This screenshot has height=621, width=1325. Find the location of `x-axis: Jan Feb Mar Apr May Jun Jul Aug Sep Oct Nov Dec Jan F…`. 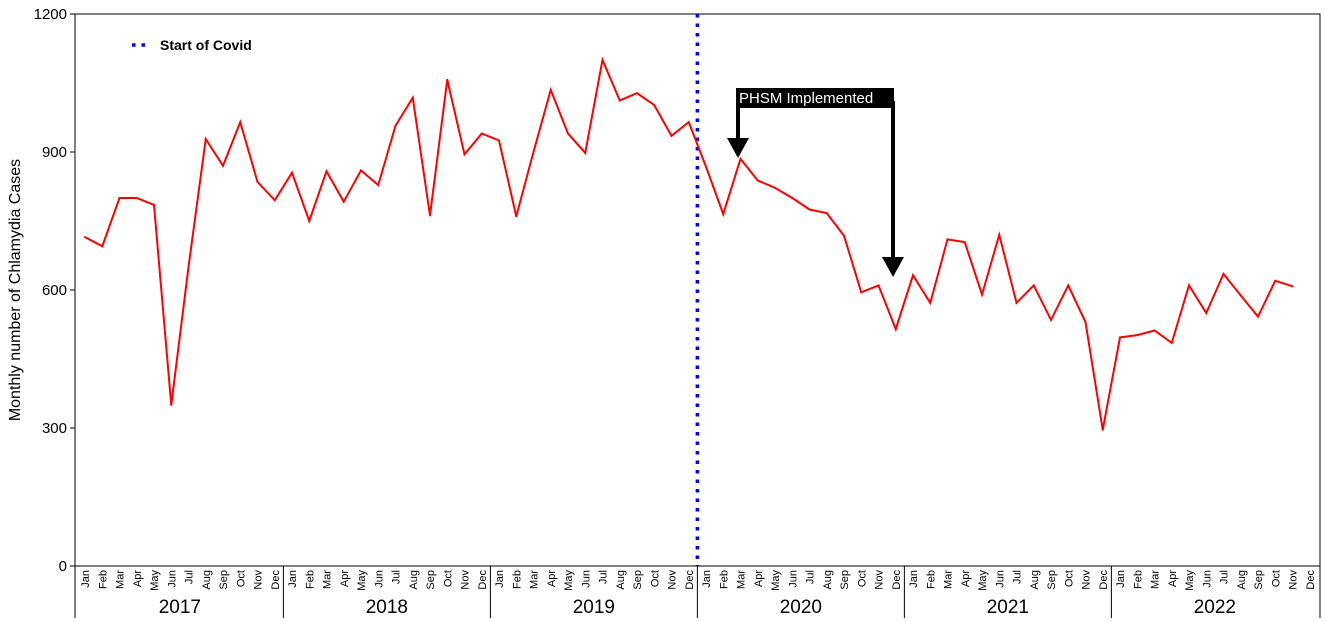

x-axis: Jan Feb Mar Apr May Jun Jul Aug Sep Oct Nov Dec Jan F… is located at coordinates (697, 592).